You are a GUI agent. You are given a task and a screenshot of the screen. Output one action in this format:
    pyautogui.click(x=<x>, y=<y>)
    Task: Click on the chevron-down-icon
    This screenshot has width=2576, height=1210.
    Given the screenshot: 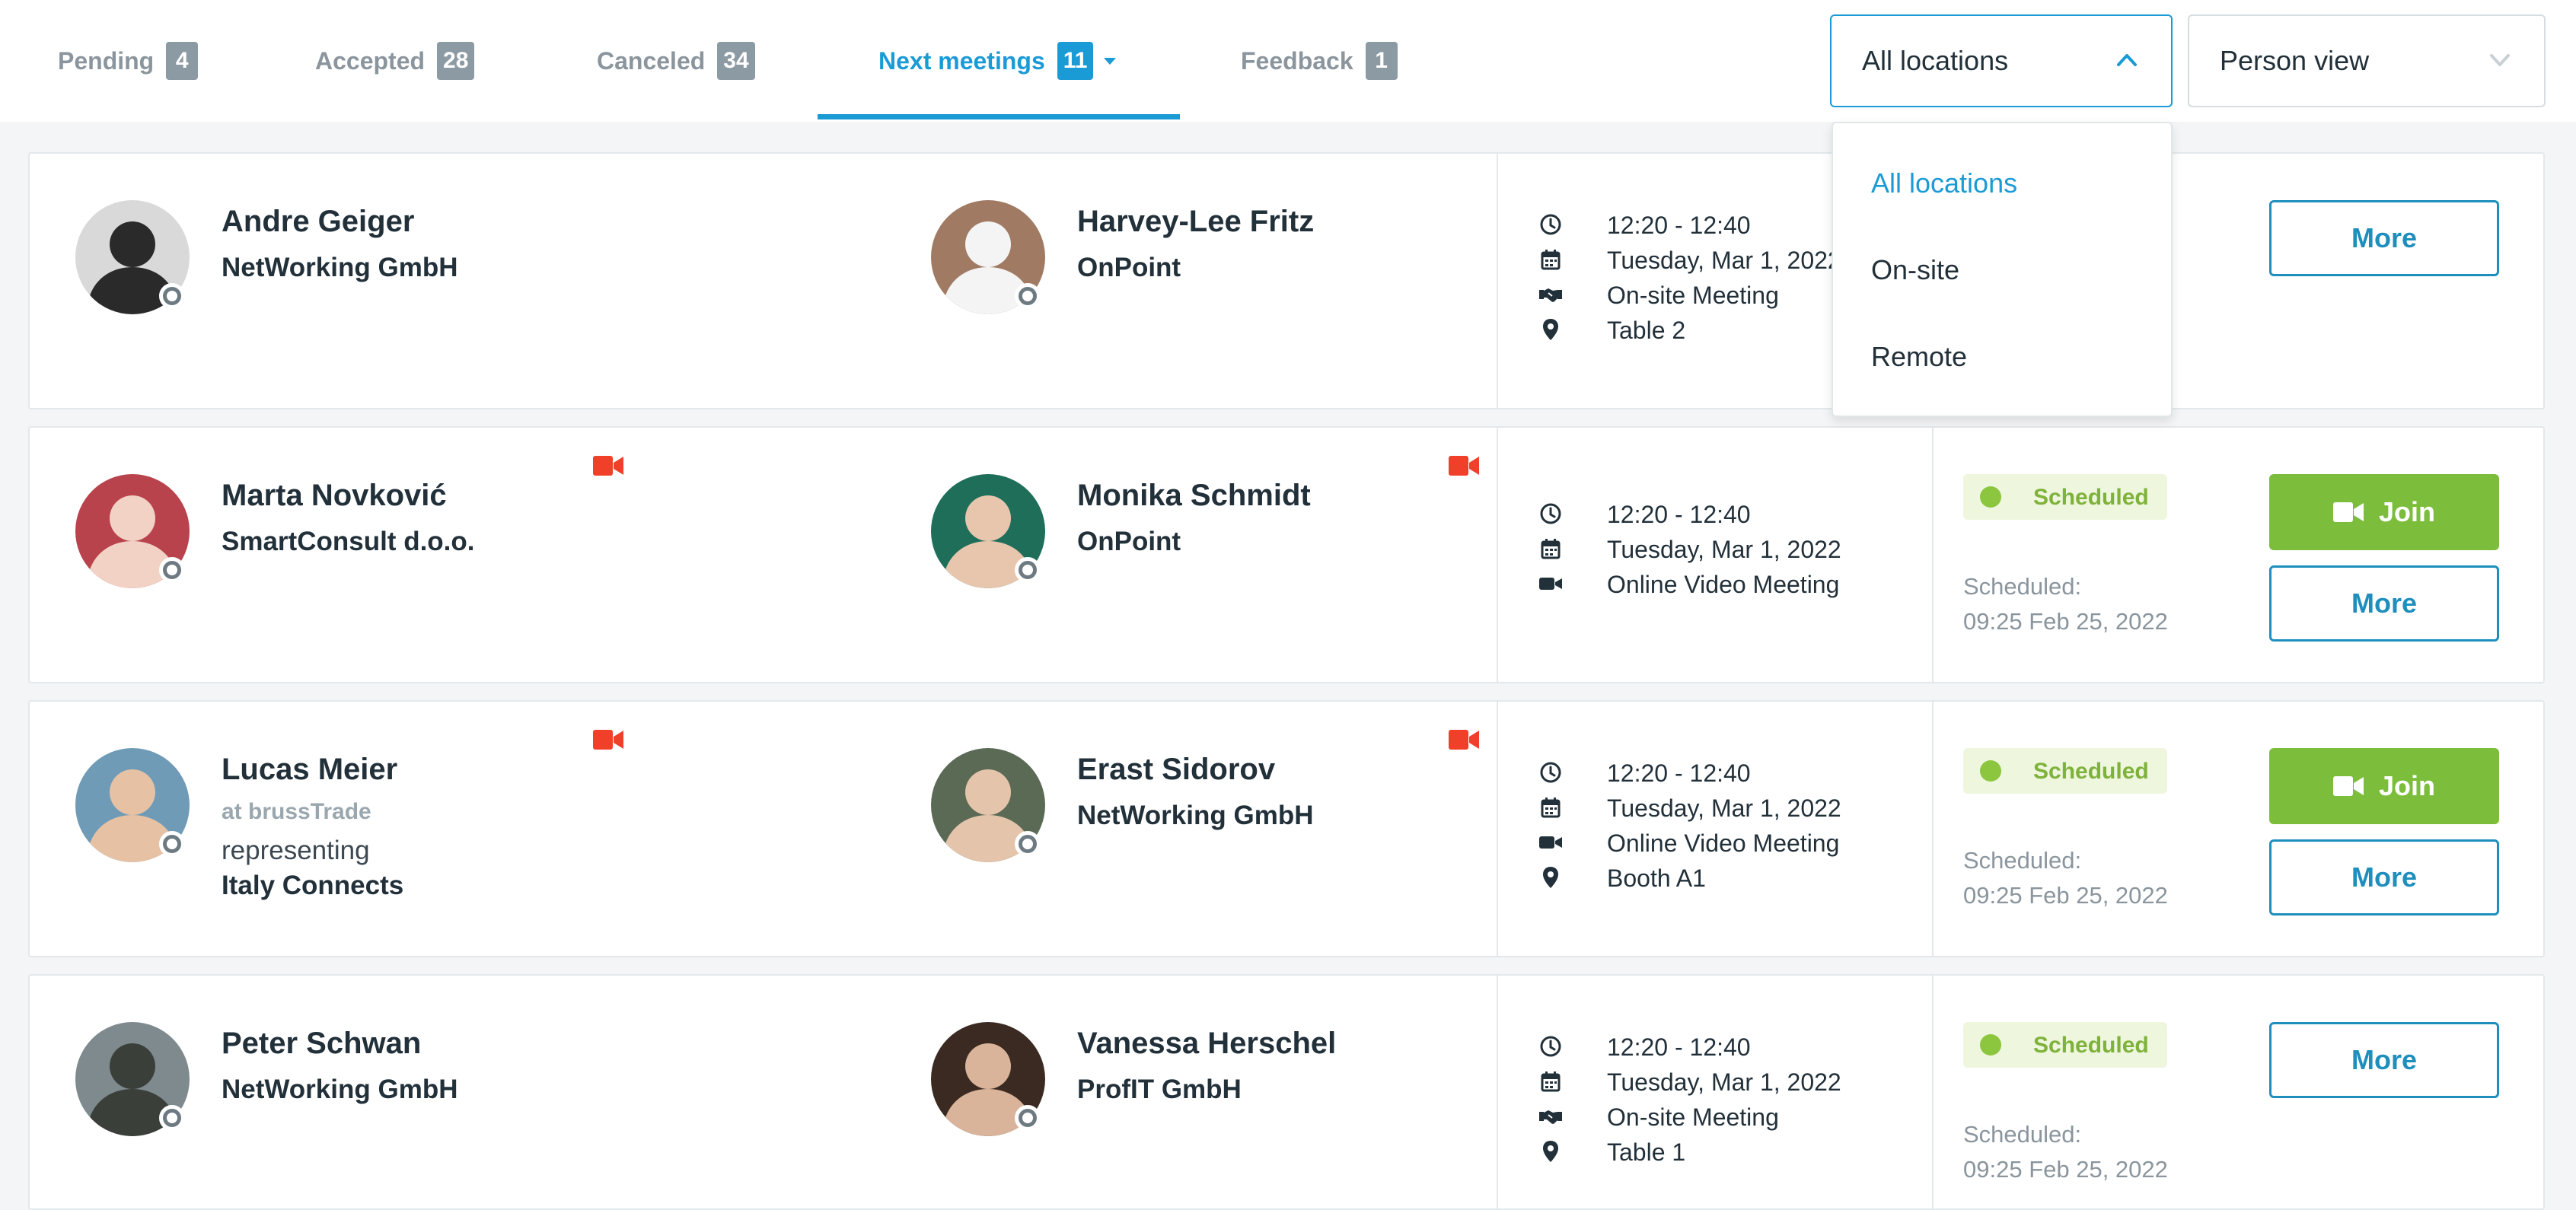 What is the action you would take?
    pyautogui.click(x=2500, y=60)
    